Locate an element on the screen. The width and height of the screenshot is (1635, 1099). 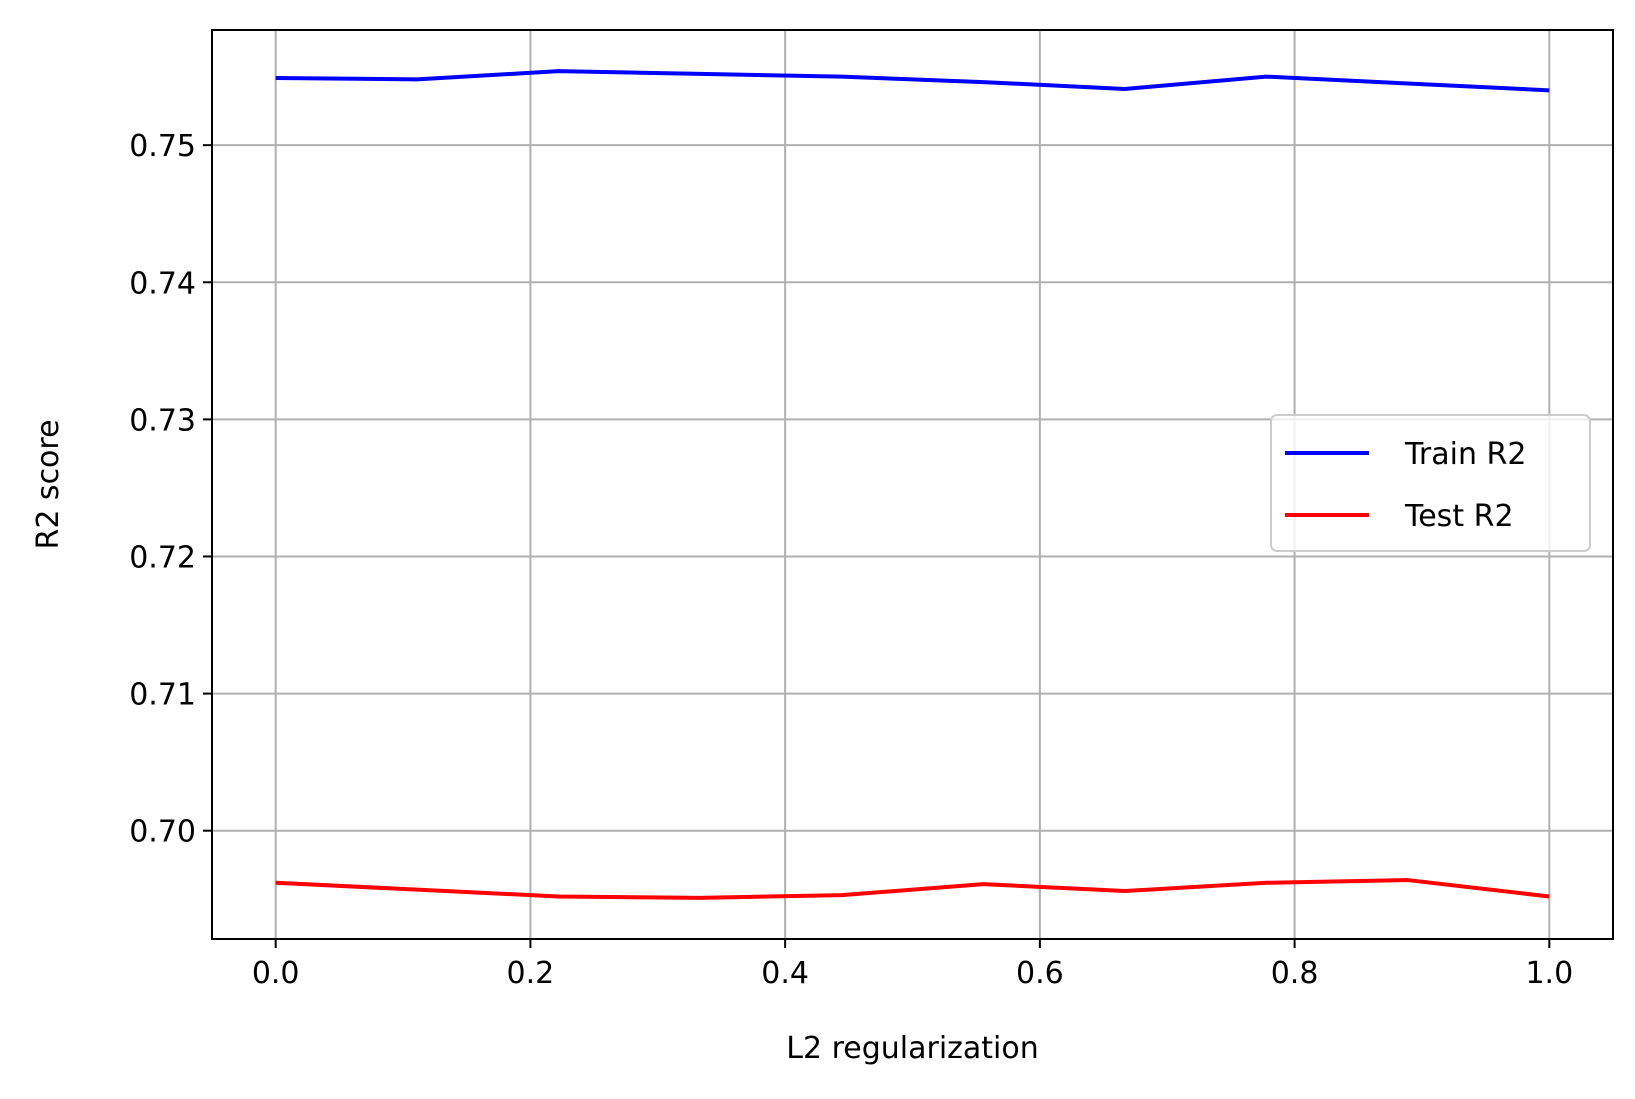
y-tick-label: 0.71 is located at coordinates (162, 695).